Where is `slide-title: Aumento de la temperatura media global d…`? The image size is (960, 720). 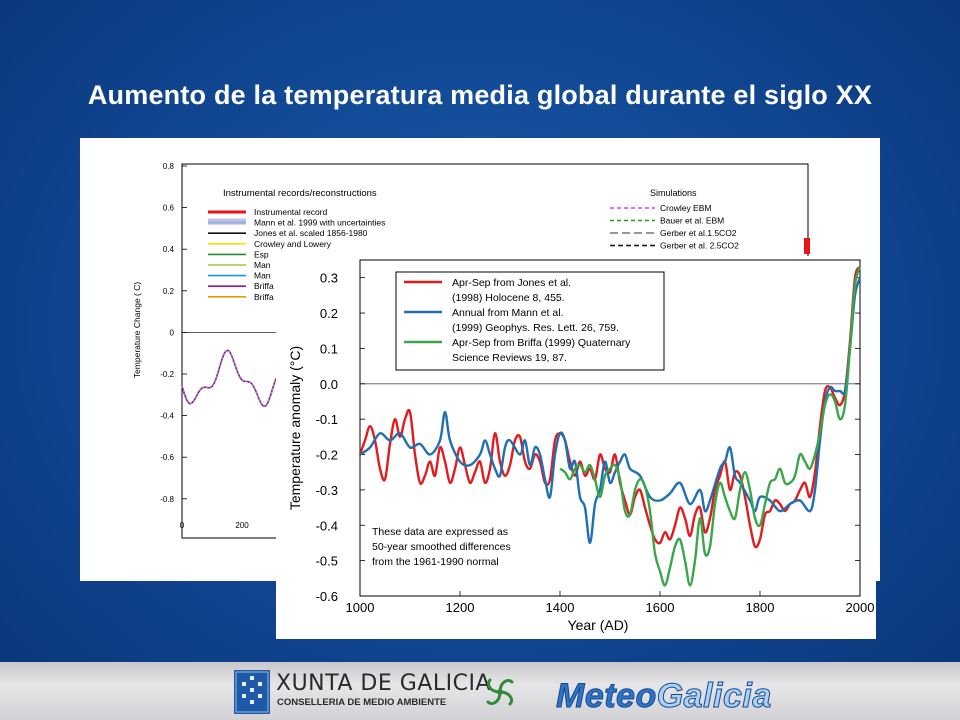 slide-title: Aumento de la temperatura media global d… is located at coordinates (480, 95).